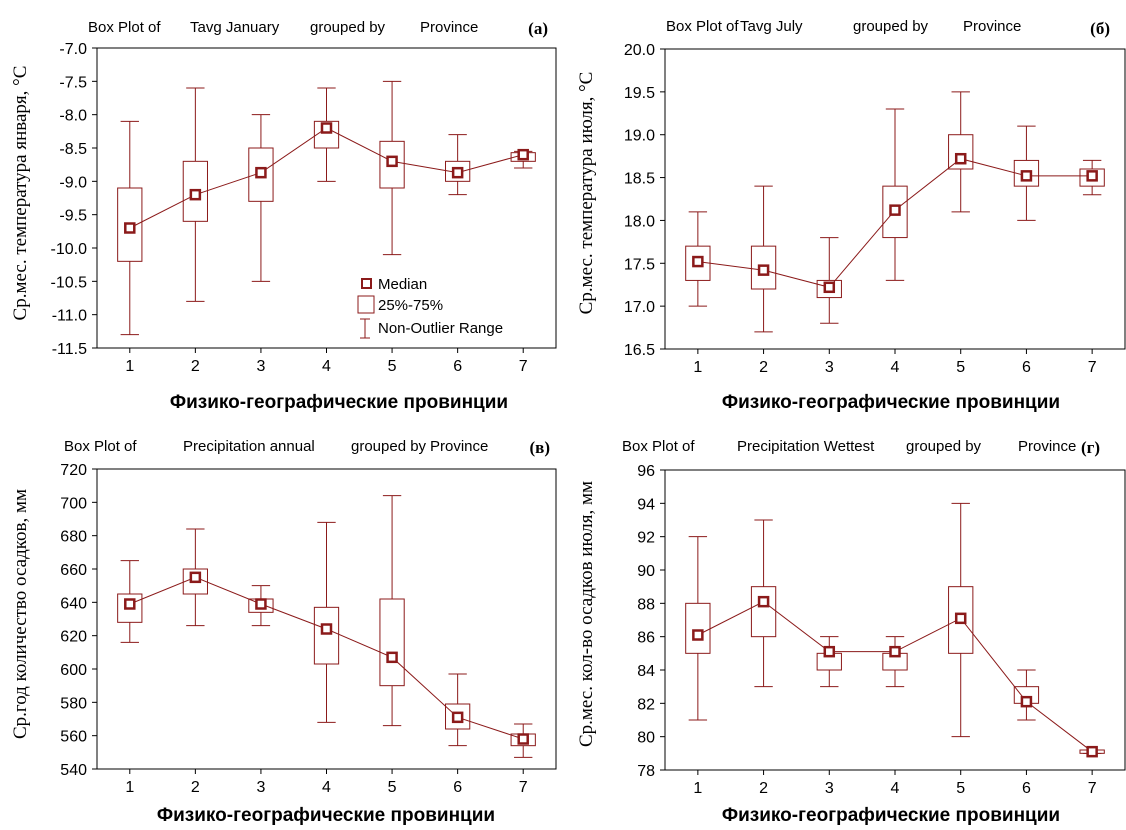 This screenshot has width=1126, height=830. Describe the element at coordinates (586, 193) in the screenshot. I see `y-axis-label: Ср.мес. температура июля, °С` at that location.